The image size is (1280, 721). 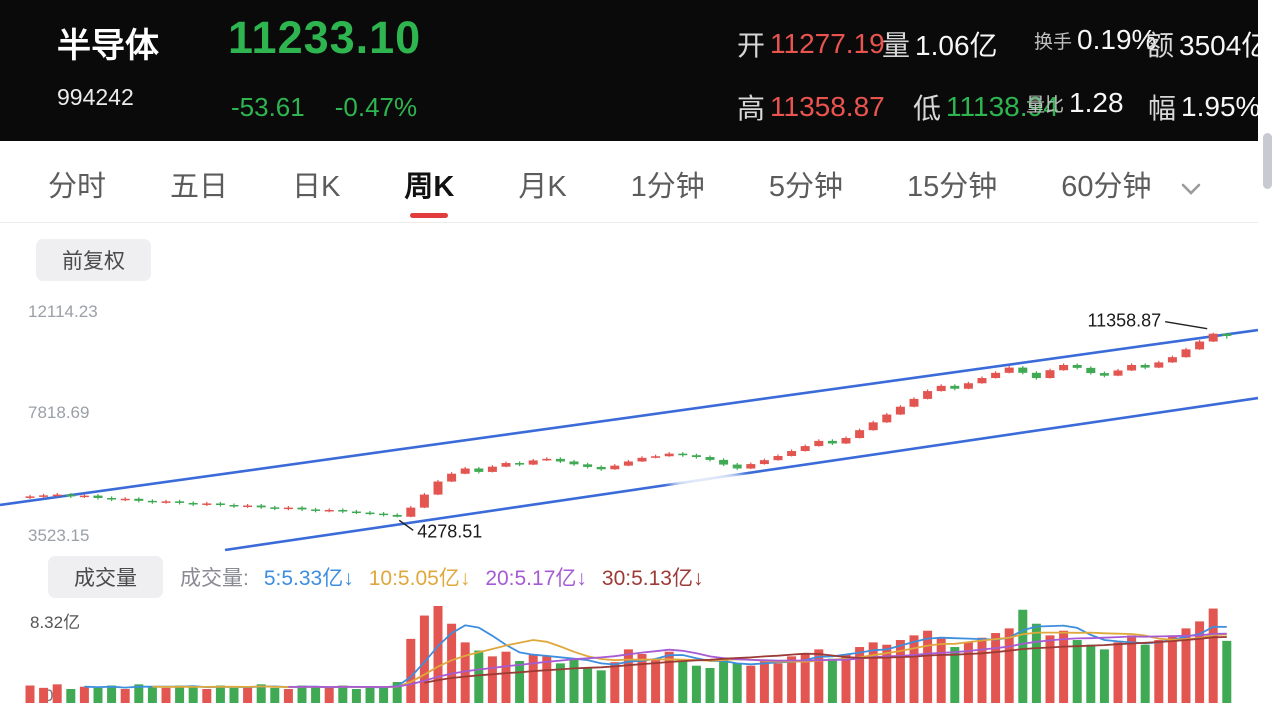 I want to click on tab-weekly-k: 周K, so click(x=429, y=184).